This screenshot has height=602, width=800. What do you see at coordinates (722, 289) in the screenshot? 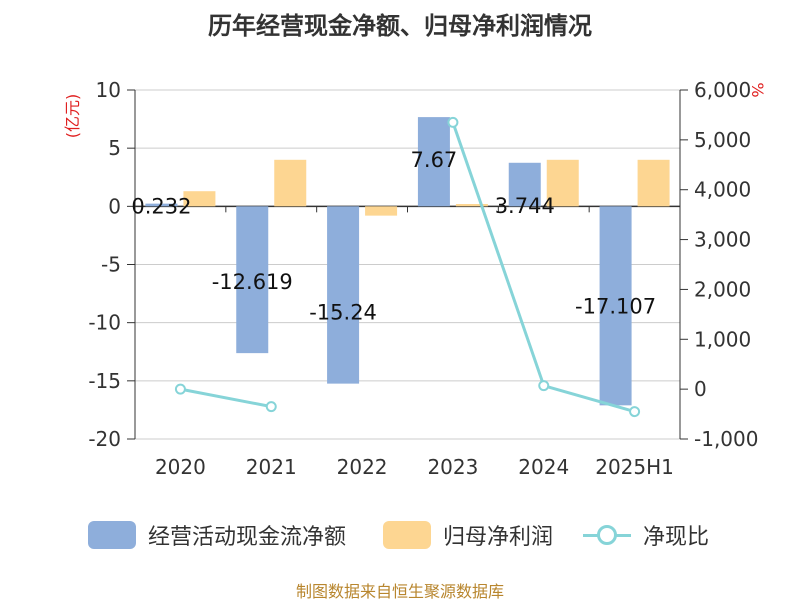
I see `y-right-tick-label: 2,000` at bounding box center [722, 289].